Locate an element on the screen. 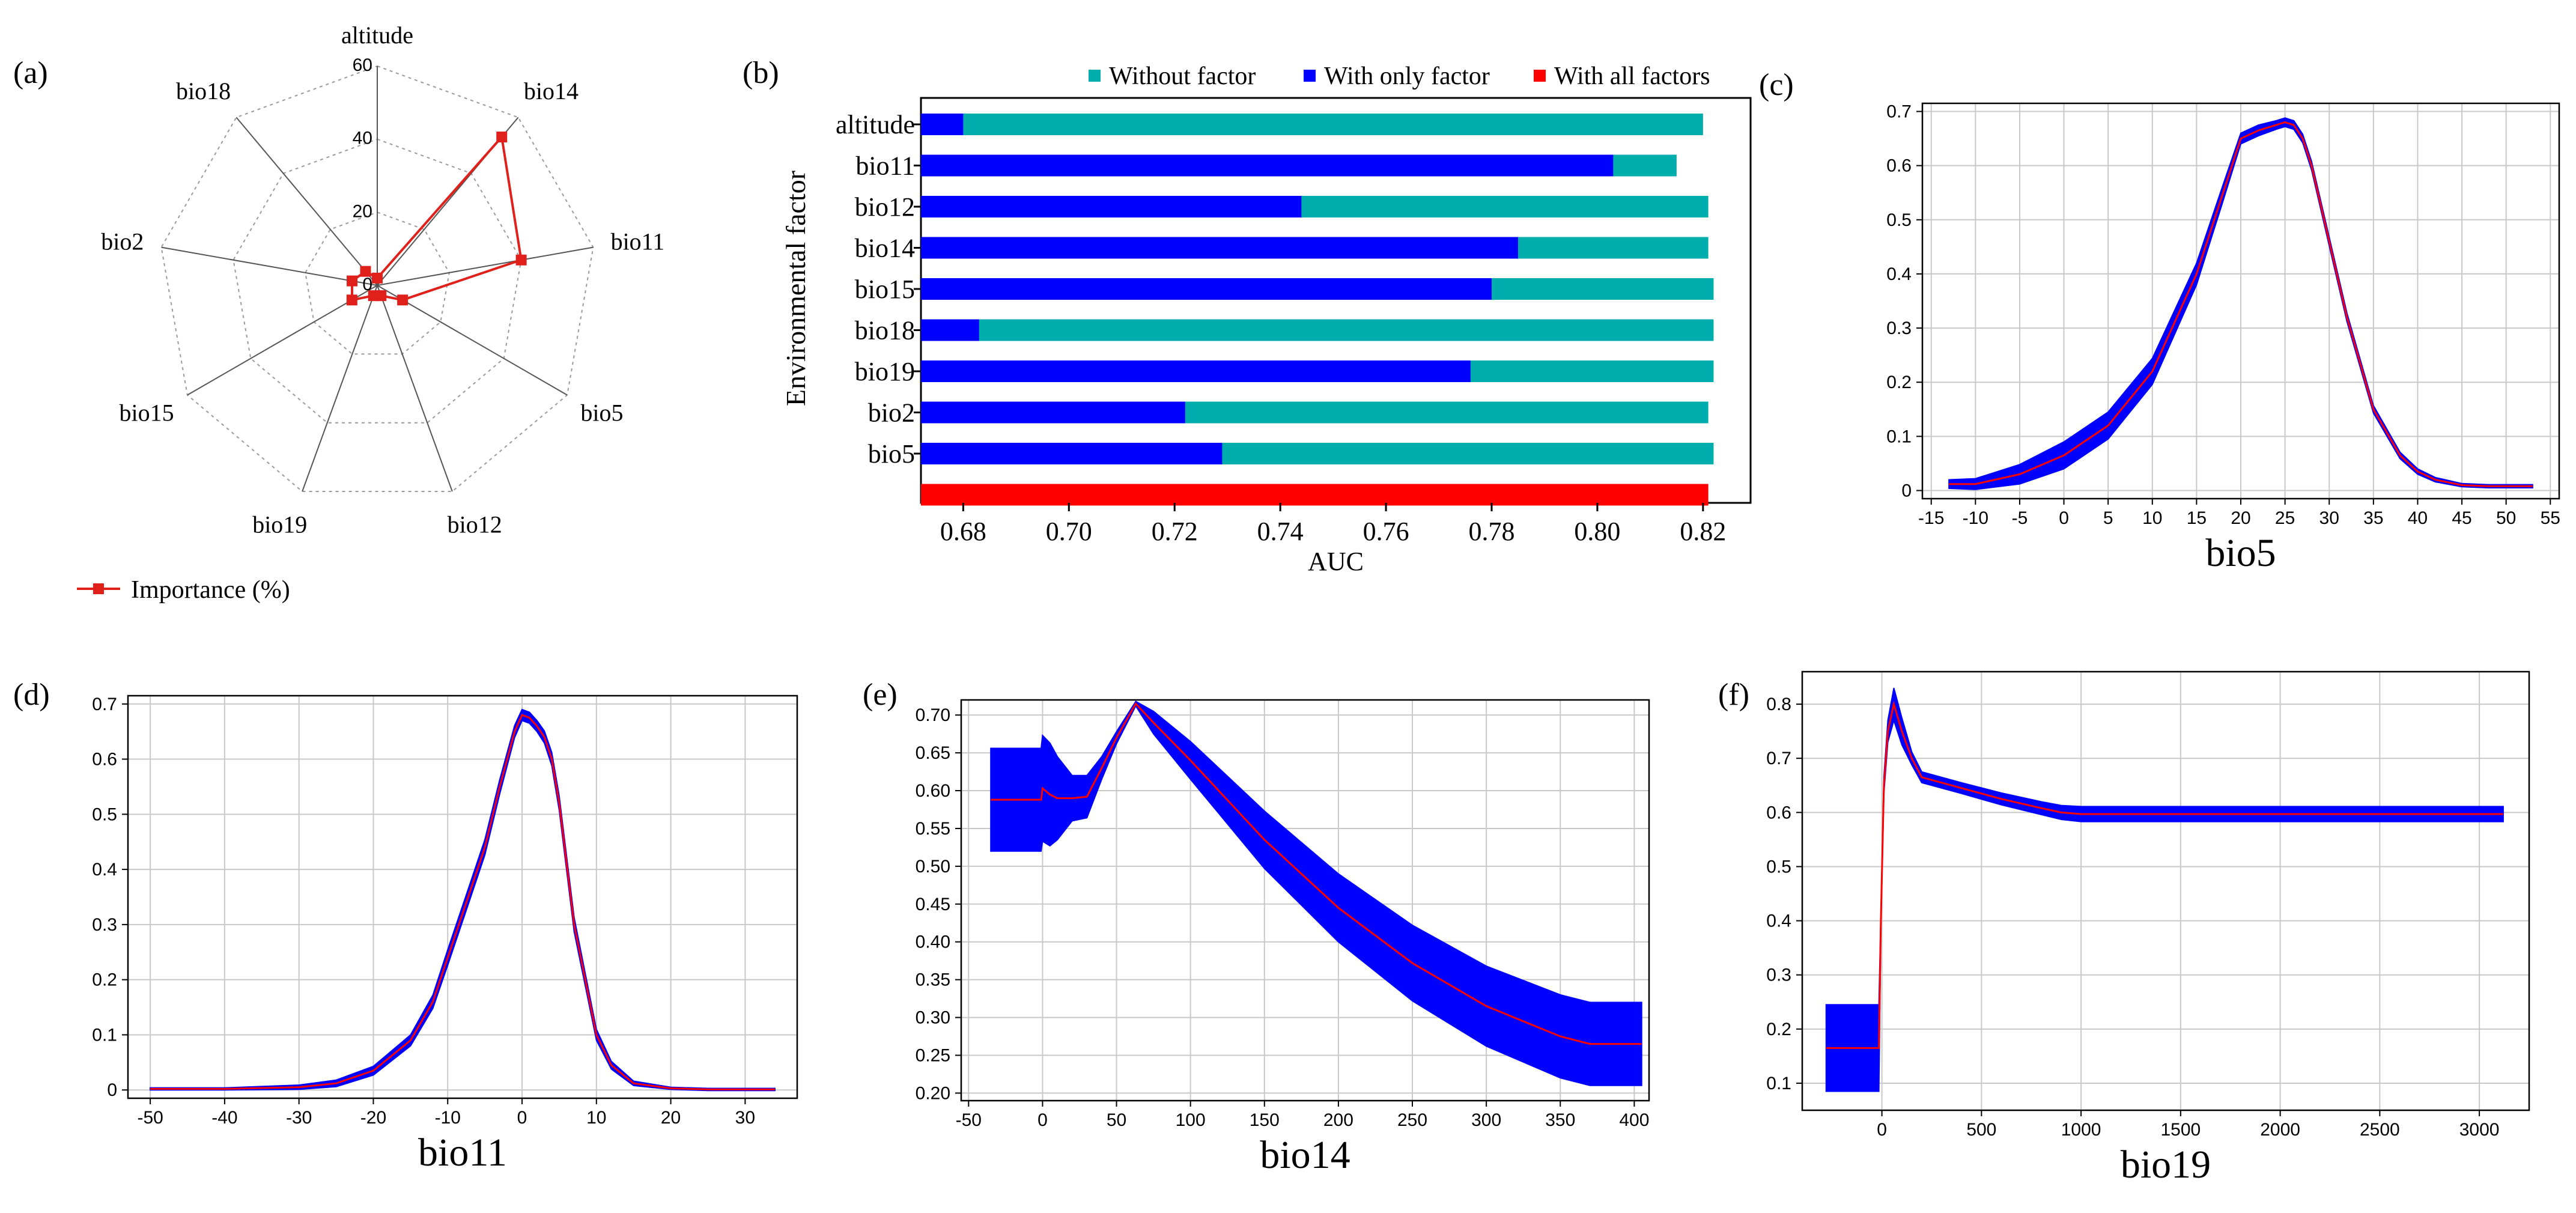 The height and width of the screenshot is (1213, 2576). xtick-label-d: -30 is located at coordinates (299, 1118).